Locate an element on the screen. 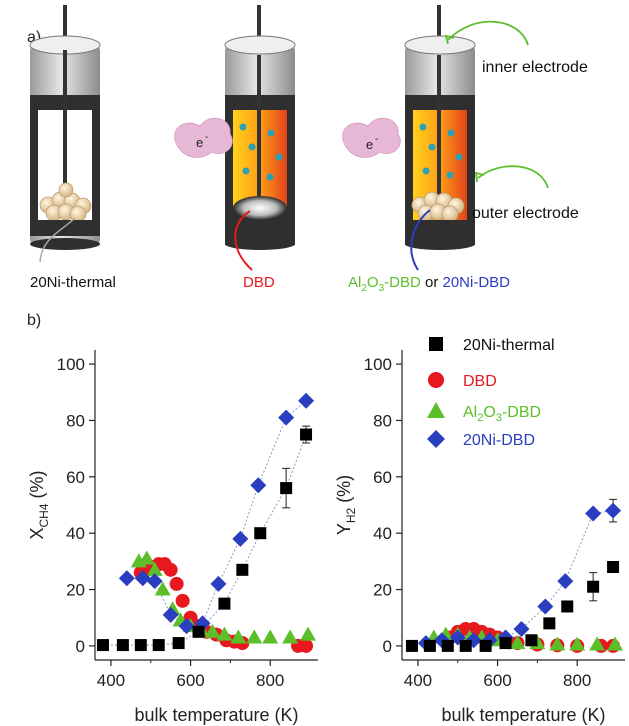 Image resolution: width=629 pixels, height=726 pixels. plasma-species is located at coordinates (261, 152).